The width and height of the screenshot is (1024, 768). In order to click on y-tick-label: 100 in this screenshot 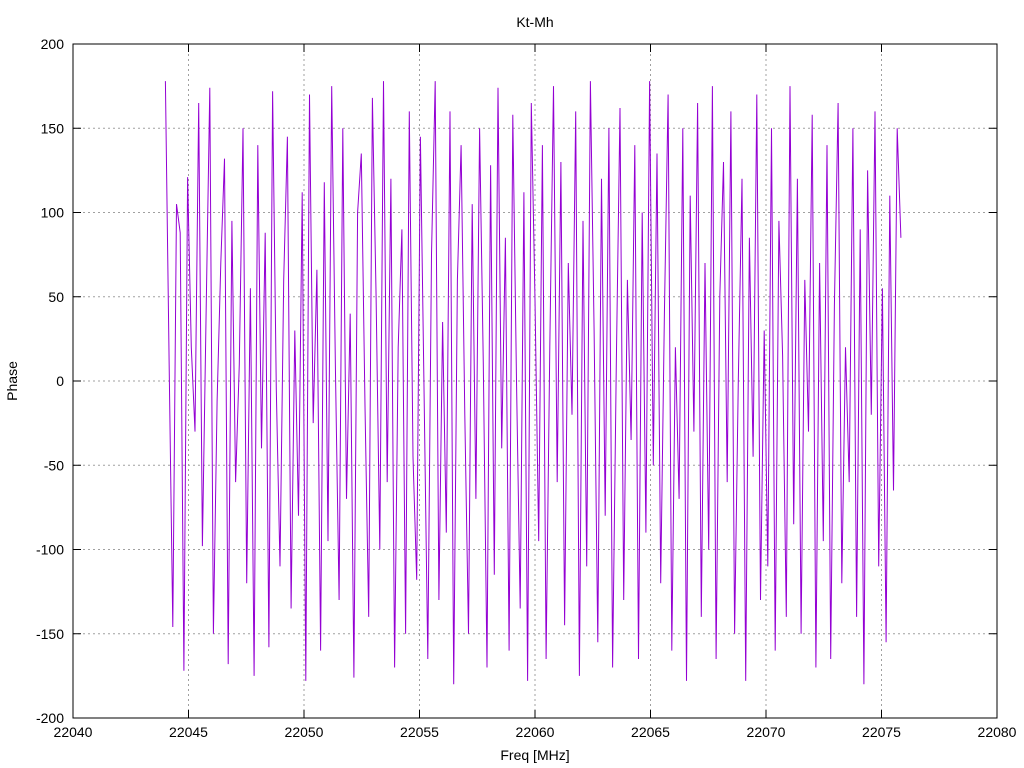, I will do `click(53, 213)`.